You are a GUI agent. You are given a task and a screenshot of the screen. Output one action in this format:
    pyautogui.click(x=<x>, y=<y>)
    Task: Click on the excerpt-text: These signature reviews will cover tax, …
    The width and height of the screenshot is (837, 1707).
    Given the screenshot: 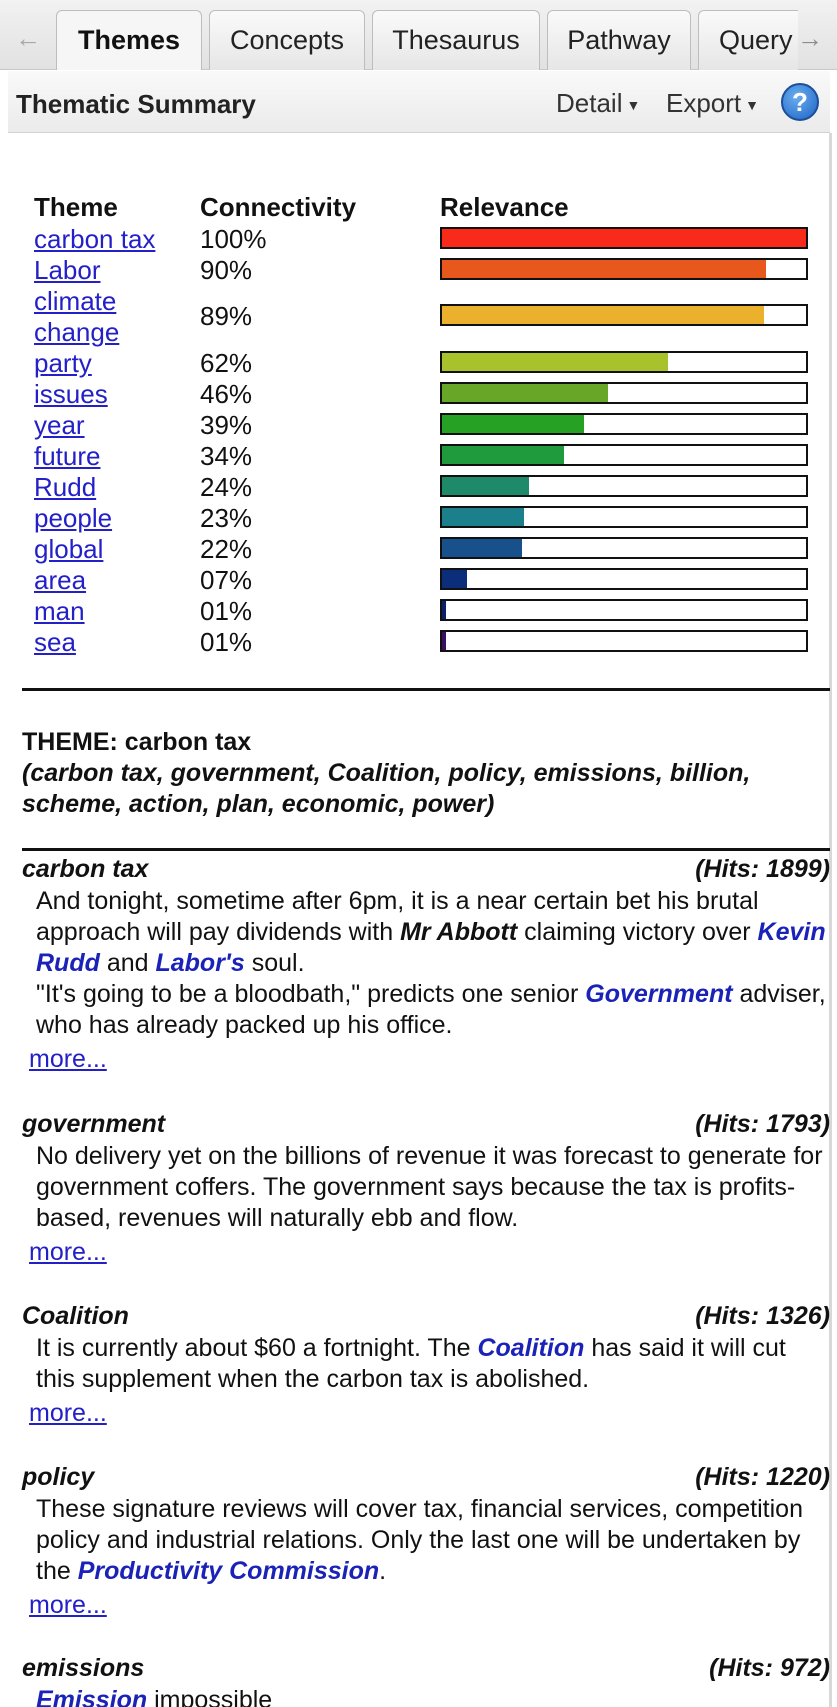 What is the action you would take?
    pyautogui.click(x=419, y=1540)
    